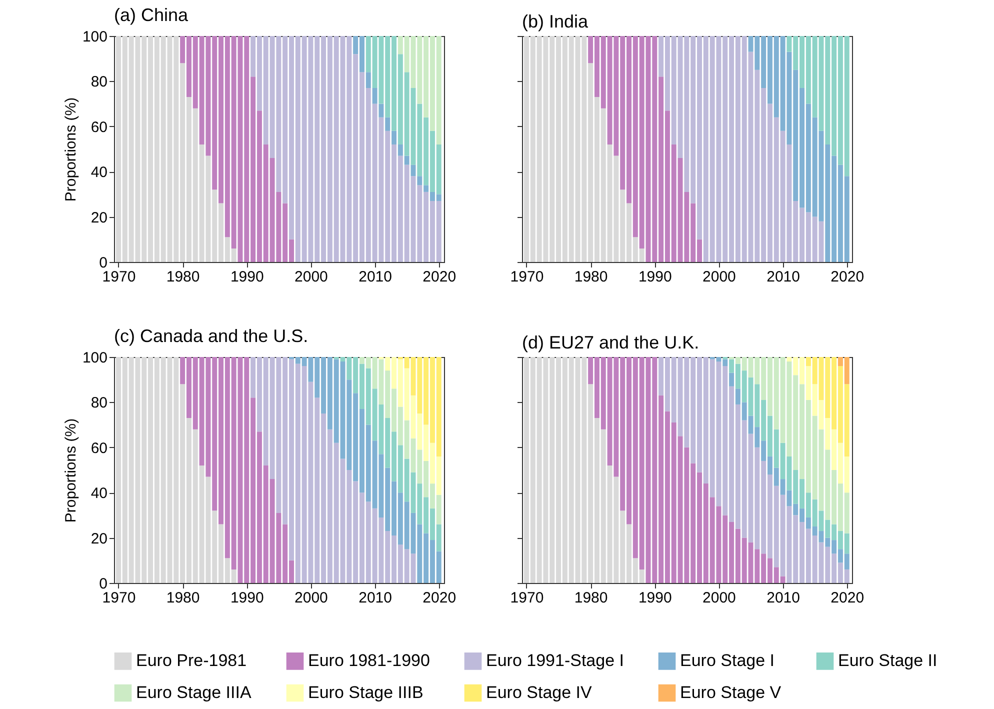 The height and width of the screenshot is (709, 994). What do you see at coordinates (539, 692) in the screenshot?
I see `legend-label: Euro Stage IV` at bounding box center [539, 692].